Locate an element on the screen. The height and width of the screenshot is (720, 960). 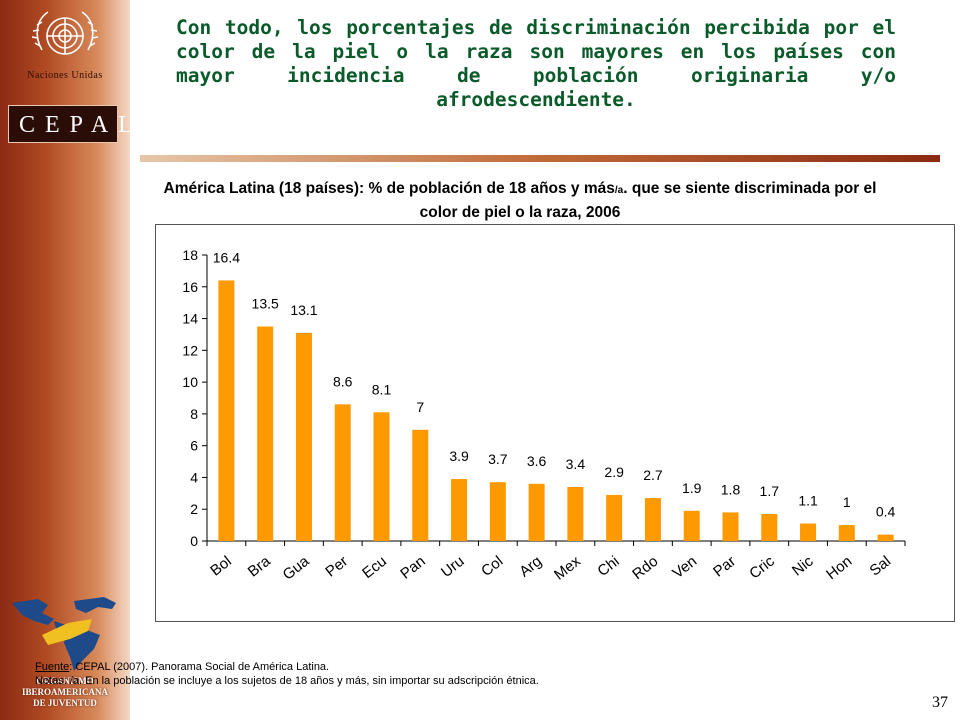
x-tick-label: Hon is located at coordinates (839, 568).